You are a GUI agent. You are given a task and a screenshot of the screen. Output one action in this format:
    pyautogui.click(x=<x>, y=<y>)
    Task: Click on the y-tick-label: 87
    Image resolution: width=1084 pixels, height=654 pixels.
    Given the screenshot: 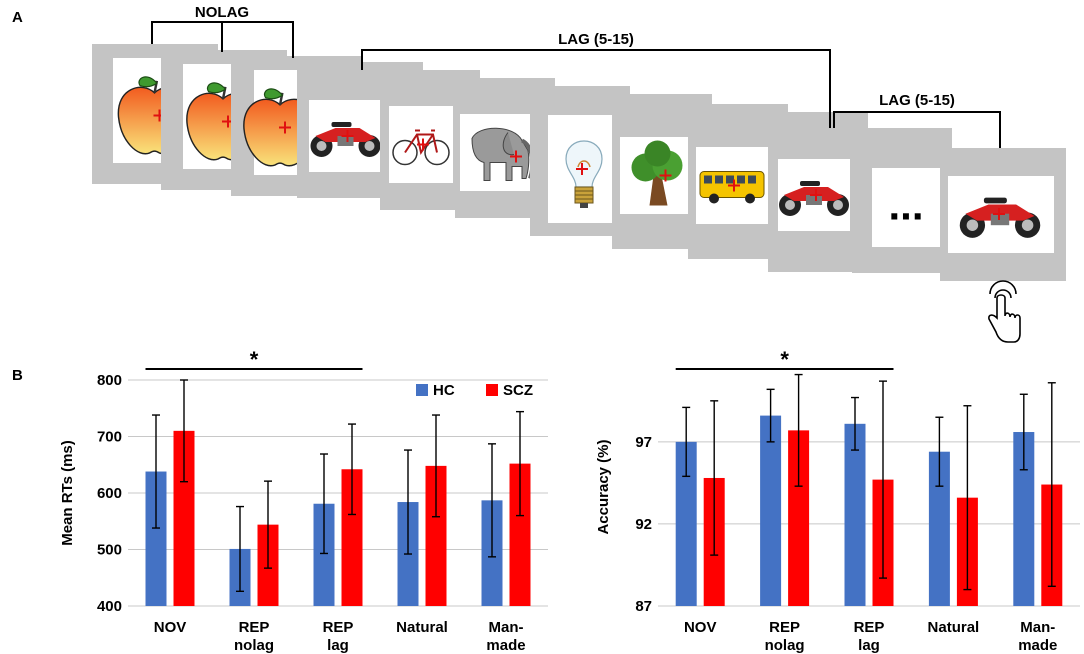 What is the action you would take?
    pyautogui.click(x=643, y=606)
    